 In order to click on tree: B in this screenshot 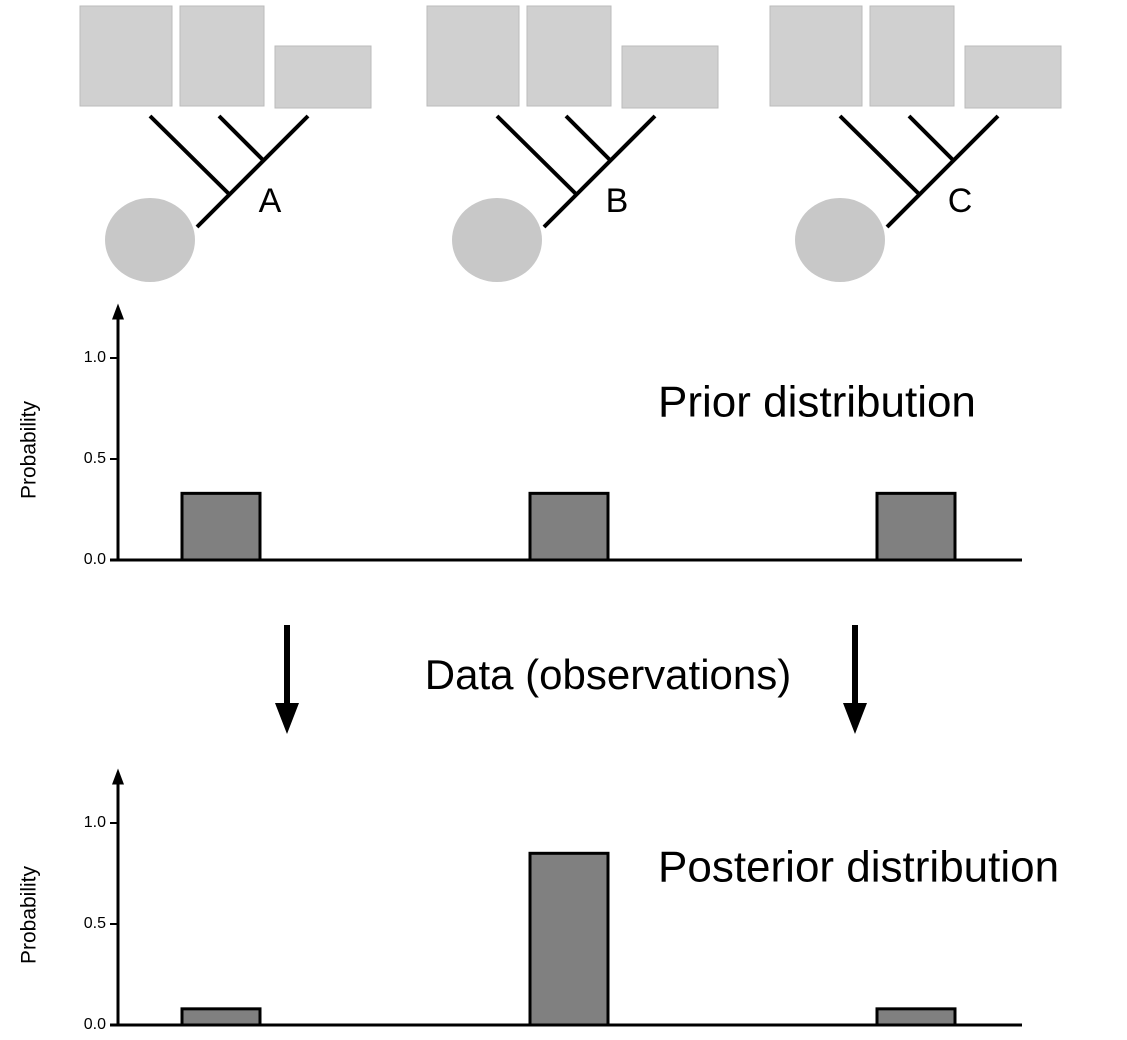, I will do `click(572, 143)`.